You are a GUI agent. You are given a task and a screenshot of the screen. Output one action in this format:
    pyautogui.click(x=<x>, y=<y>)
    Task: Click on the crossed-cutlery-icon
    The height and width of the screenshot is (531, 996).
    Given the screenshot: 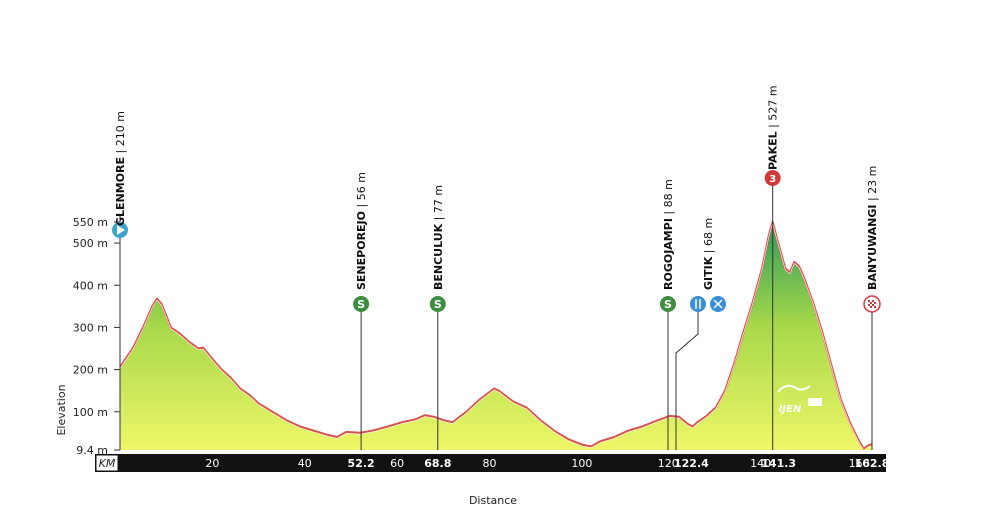 What is the action you would take?
    pyautogui.click(x=718, y=304)
    